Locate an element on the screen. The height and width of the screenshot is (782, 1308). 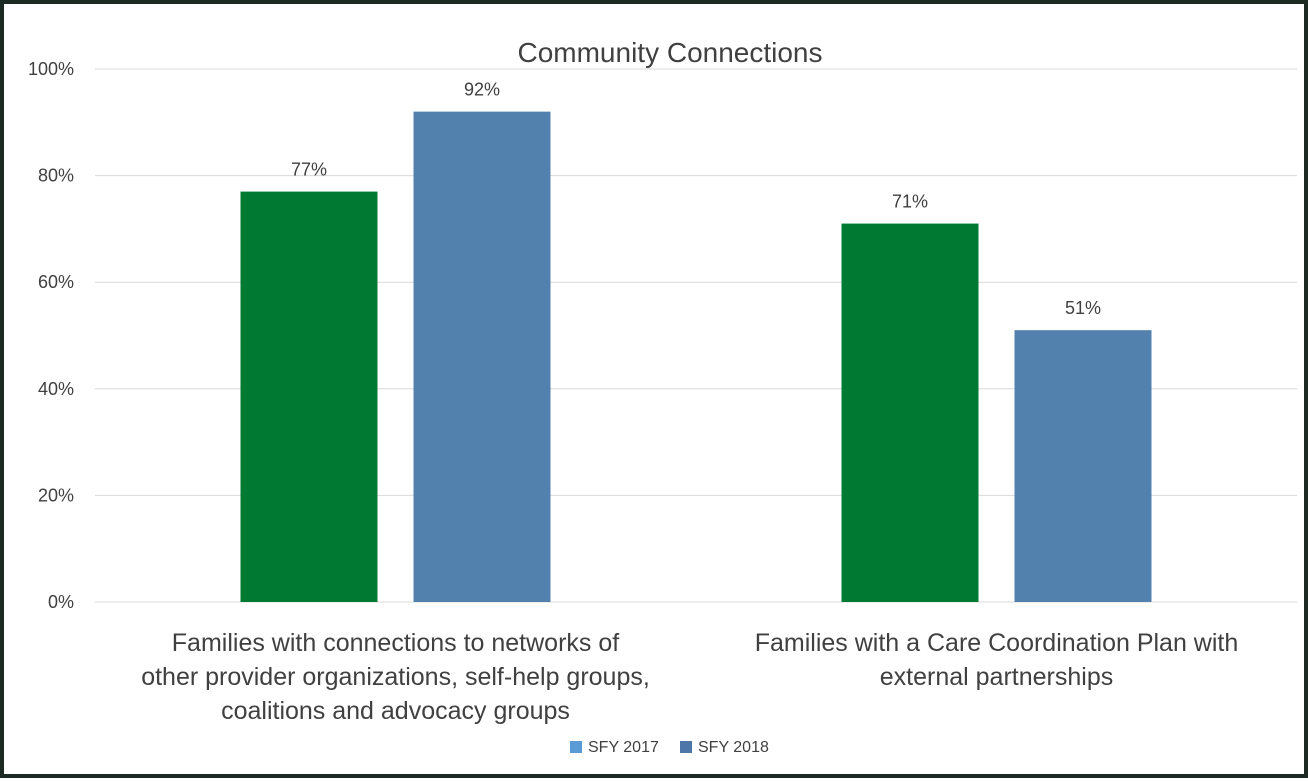
data-label: 71% is located at coordinates (910, 202).